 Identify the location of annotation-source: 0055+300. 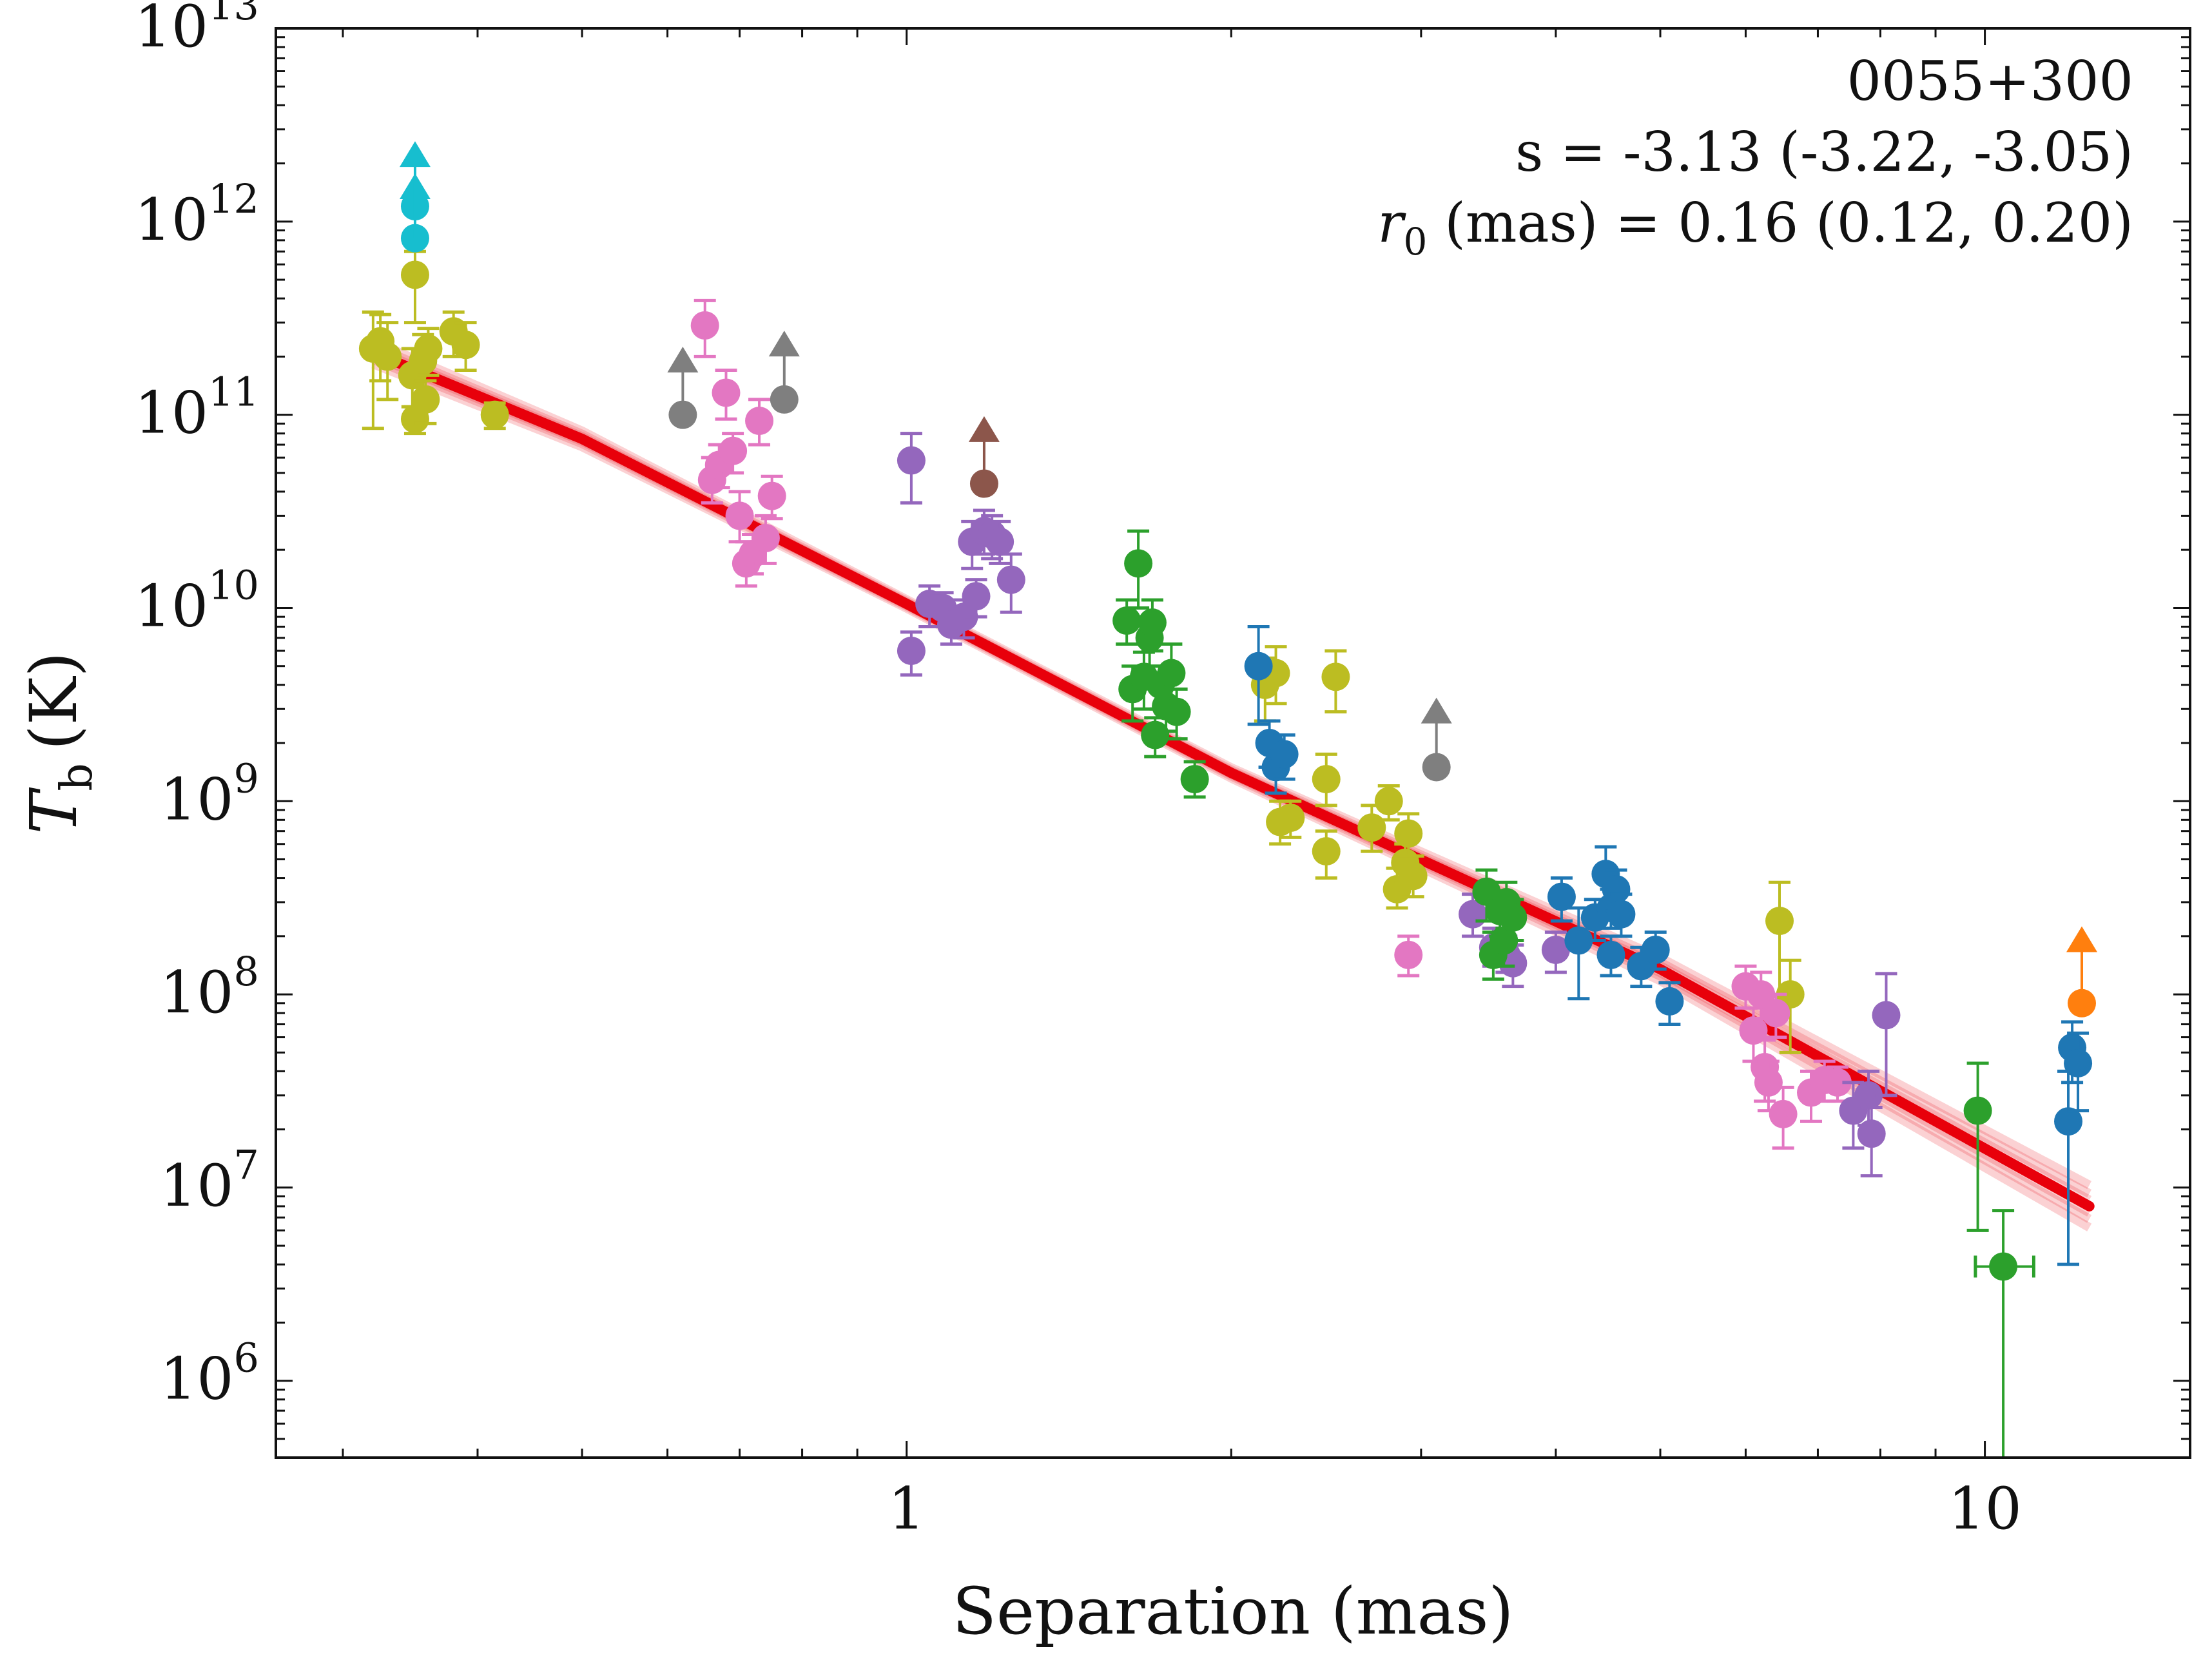
(1990, 81).